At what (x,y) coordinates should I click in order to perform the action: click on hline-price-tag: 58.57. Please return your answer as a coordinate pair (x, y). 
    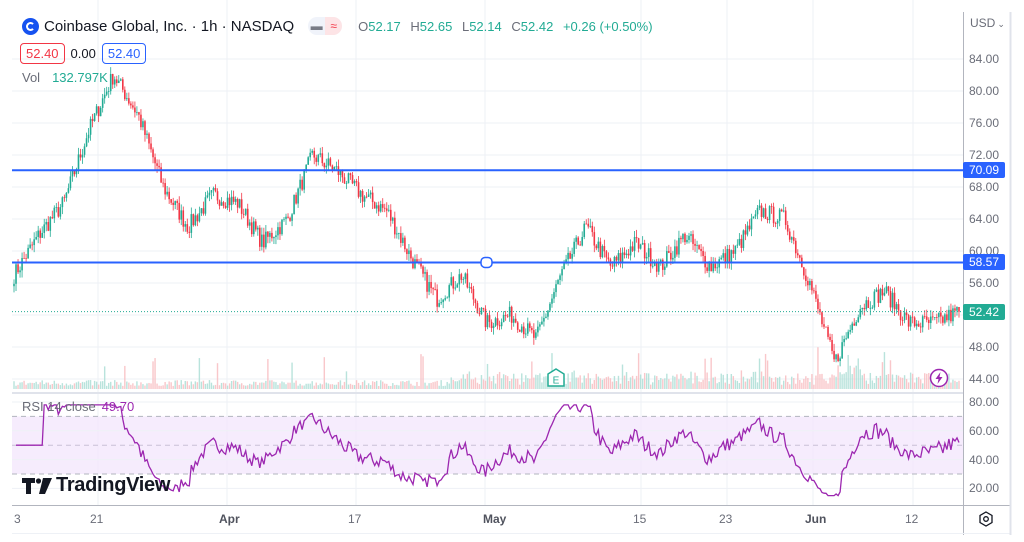
    Looking at the image, I should click on (984, 262).